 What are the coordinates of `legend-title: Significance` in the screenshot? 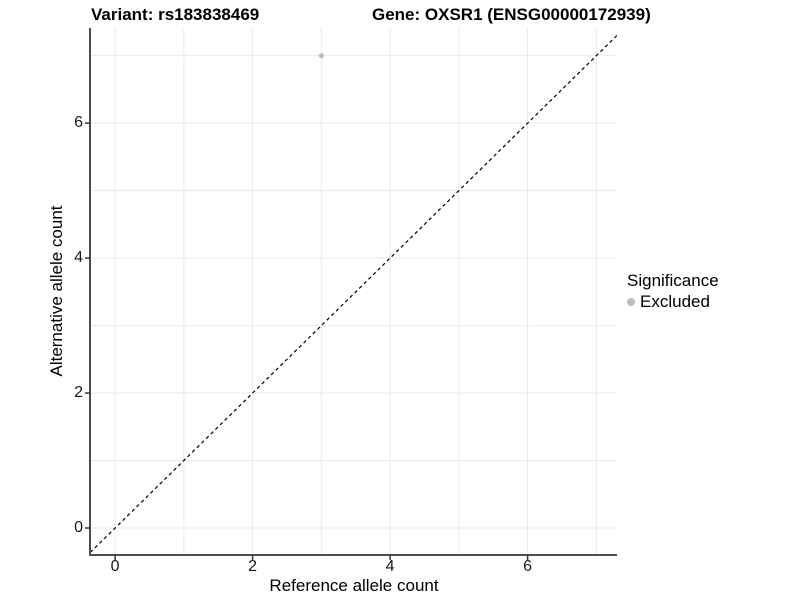 It's located at (673, 280).